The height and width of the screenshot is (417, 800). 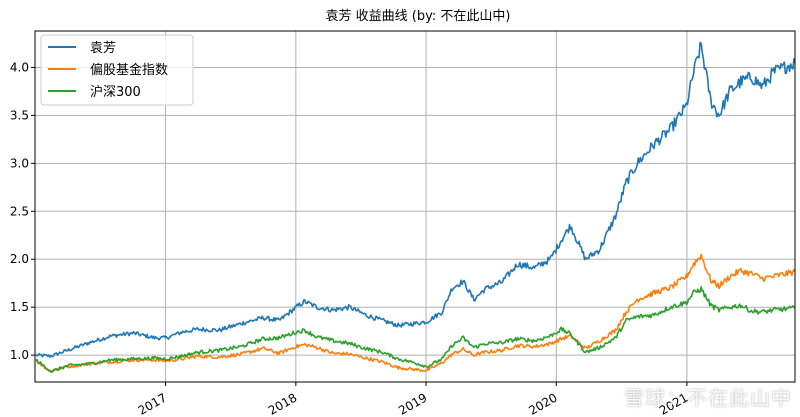 What do you see at coordinates (19, 163) in the screenshot?
I see `y-tick-label: 3.0` at bounding box center [19, 163].